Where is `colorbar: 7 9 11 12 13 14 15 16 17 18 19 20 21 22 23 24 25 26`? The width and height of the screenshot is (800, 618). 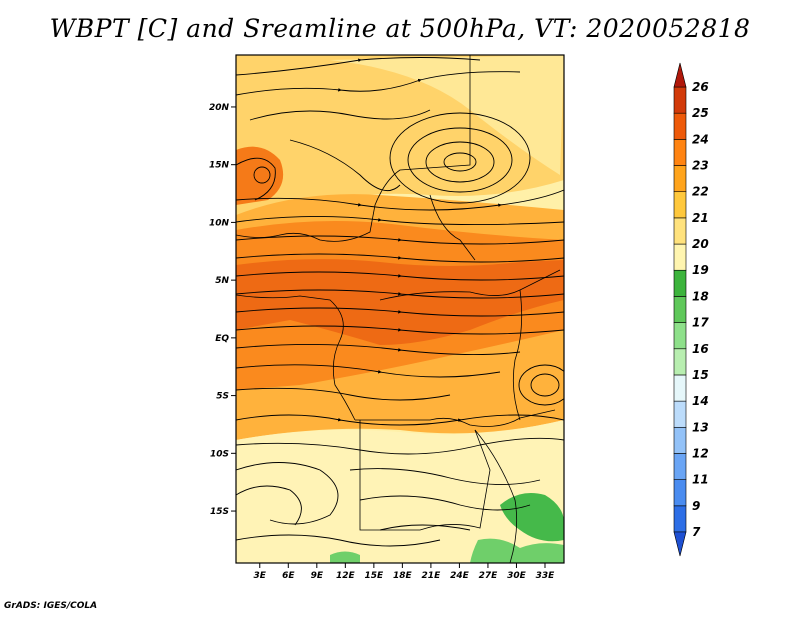
colorbar: 7 9 11 12 13 14 15 16 17 18 19 20 21 22 23 24 25 26 is located at coordinates (691, 309).